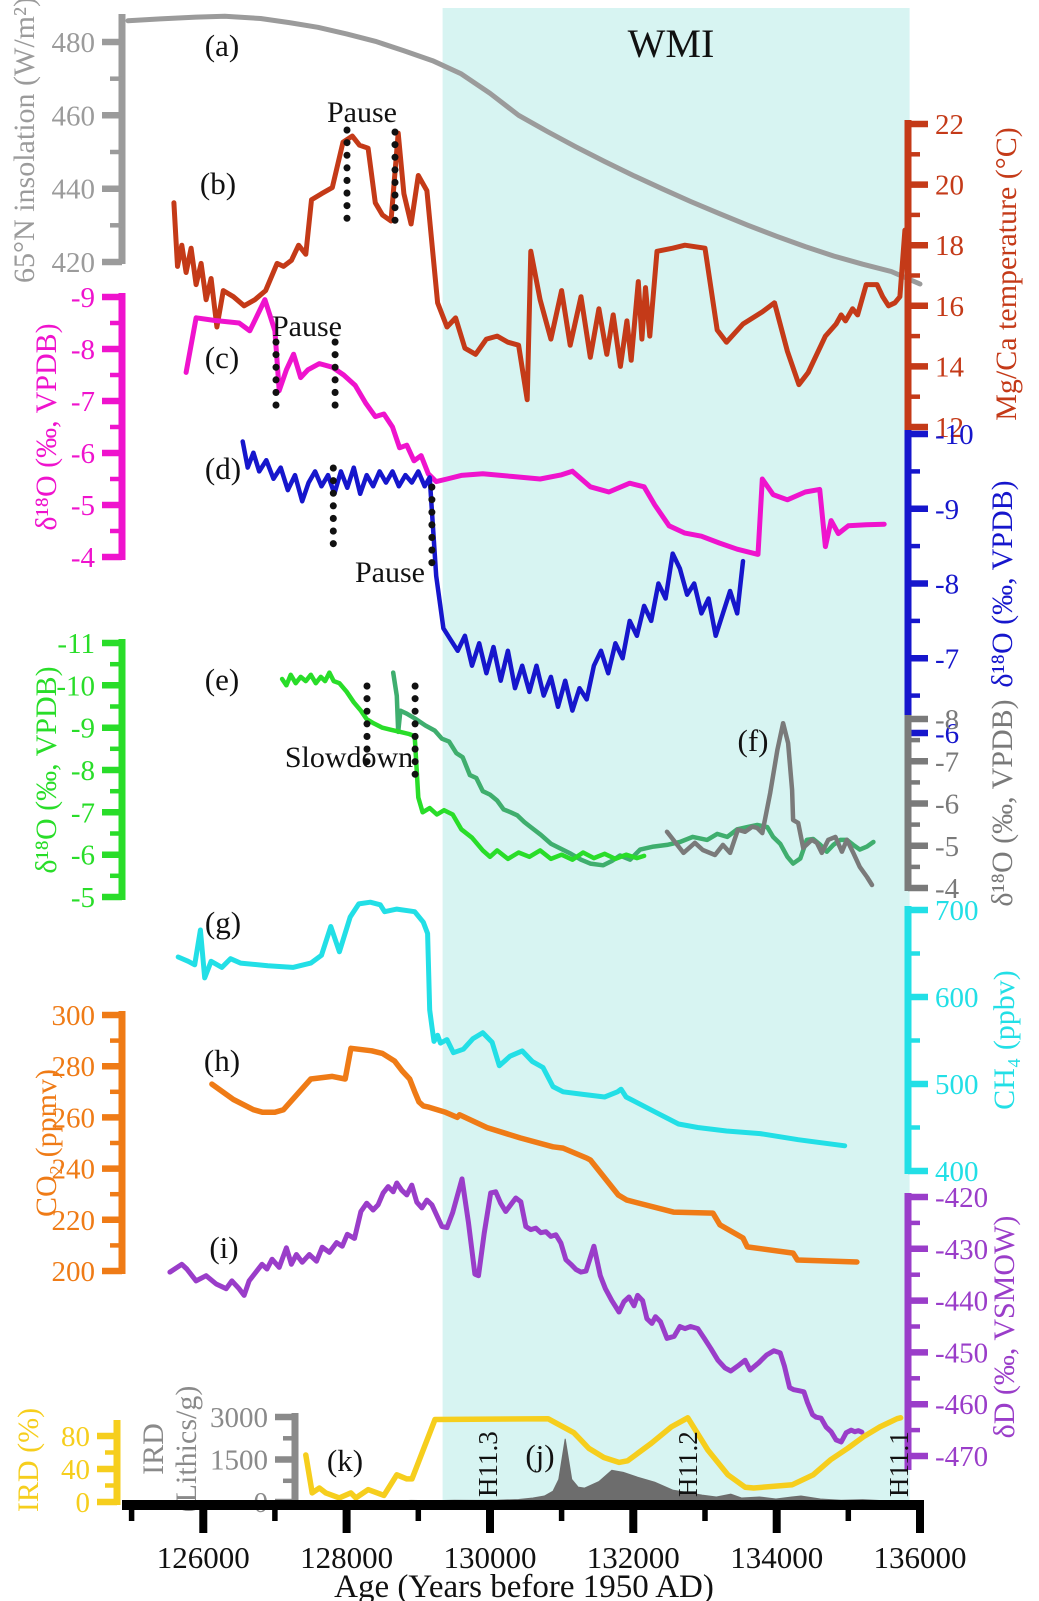 The width and height of the screenshot is (1039, 1601). I want to click on text-label: 0, so click(83, 1503).